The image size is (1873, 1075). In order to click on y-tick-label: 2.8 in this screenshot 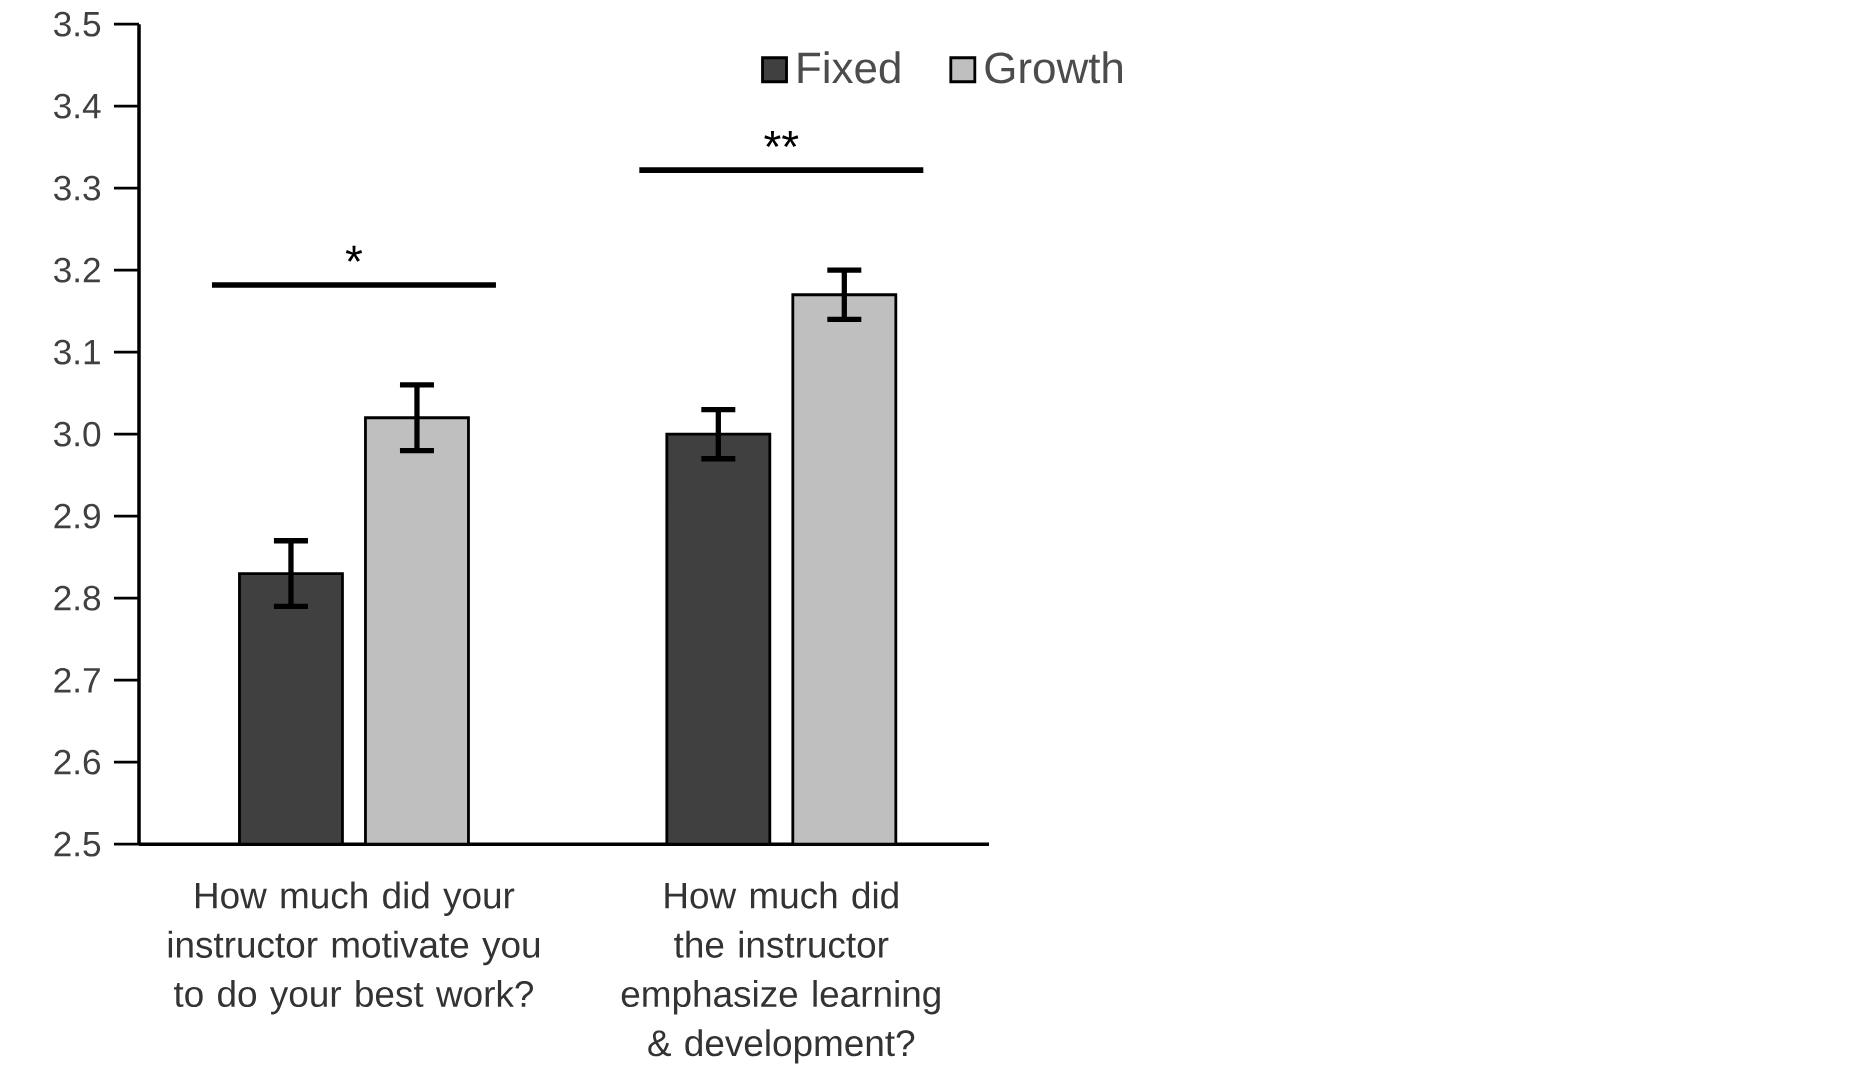, I will do `click(77, 598)`.